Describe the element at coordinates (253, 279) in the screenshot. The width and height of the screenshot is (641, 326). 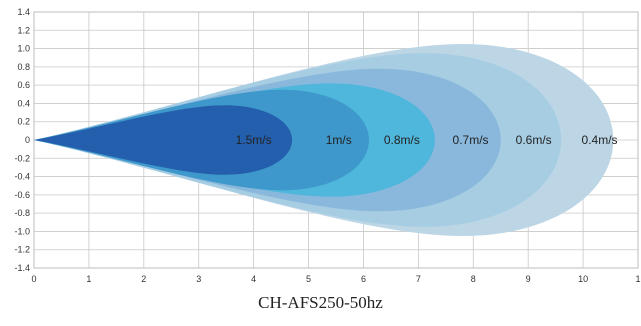
I see `x-tick-label: 4` at that location.